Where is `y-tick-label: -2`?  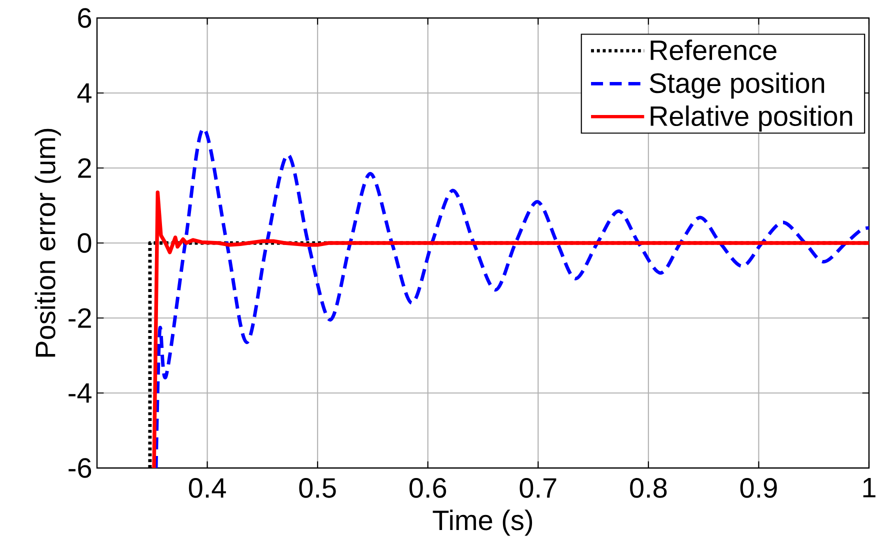 y-tick-label: -2 is located at coordinates (79, 318).